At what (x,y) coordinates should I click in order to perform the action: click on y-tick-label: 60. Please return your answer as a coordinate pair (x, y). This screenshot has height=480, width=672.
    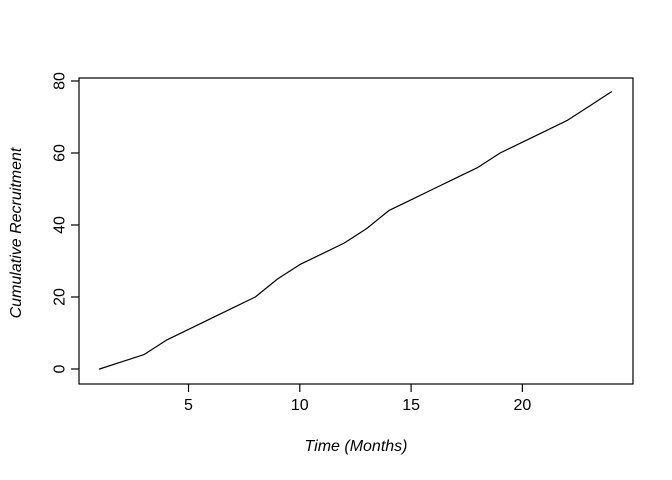
    Looking at the image, I should click on (60, 153).